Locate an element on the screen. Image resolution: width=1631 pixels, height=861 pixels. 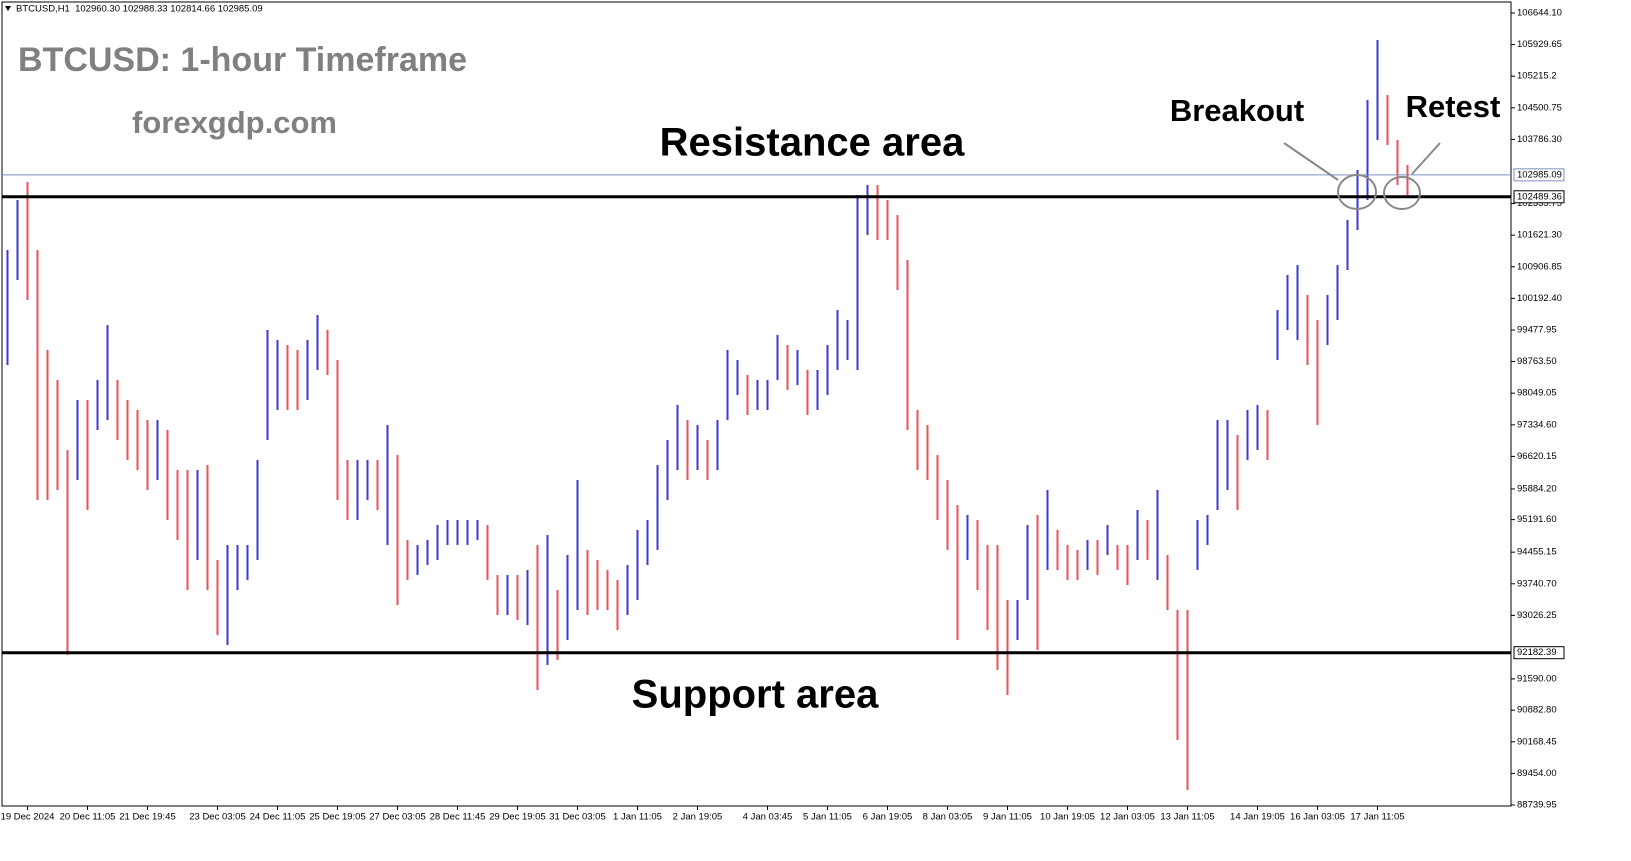
y-tick-label: 91590.00 is located at coordinates (1537, 678).